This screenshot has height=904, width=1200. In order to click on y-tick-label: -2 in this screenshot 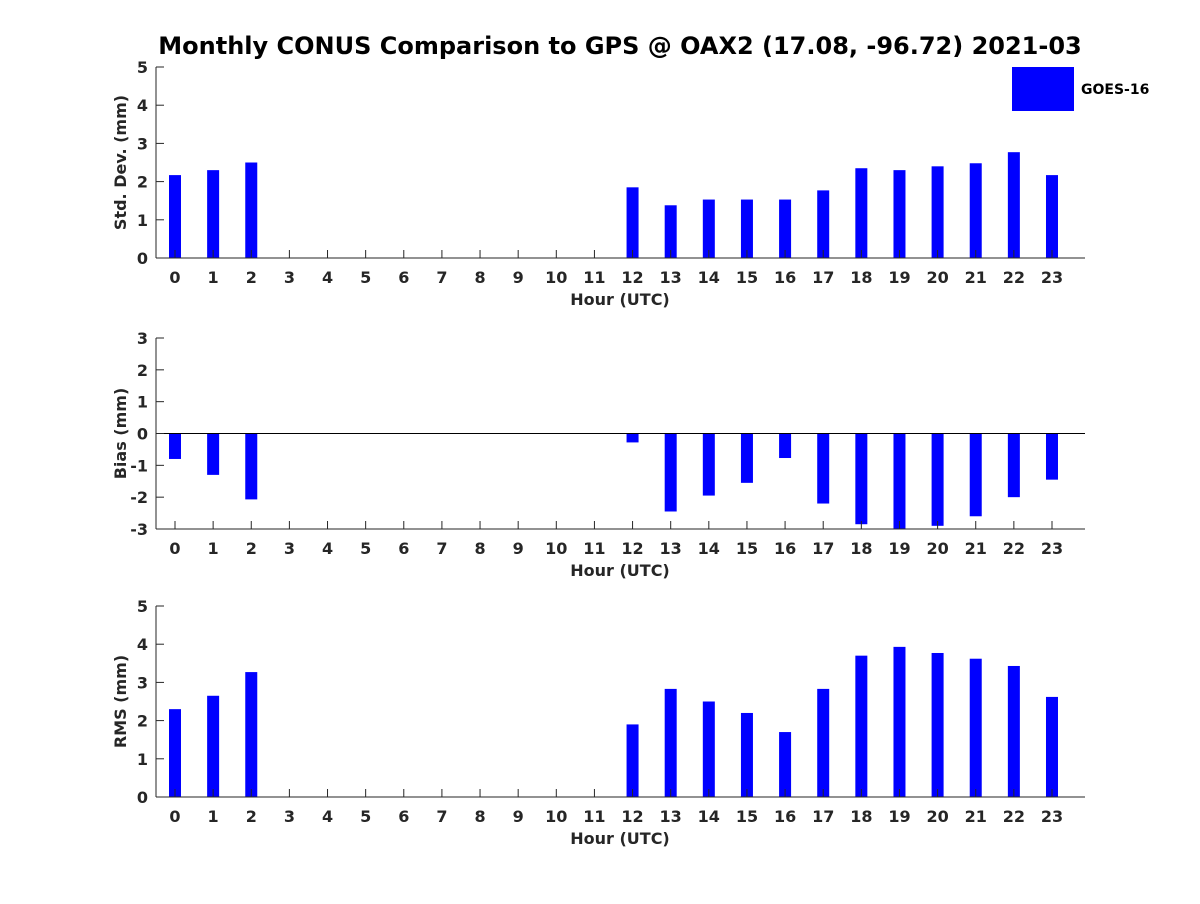, I will do `click(139, 497)`.